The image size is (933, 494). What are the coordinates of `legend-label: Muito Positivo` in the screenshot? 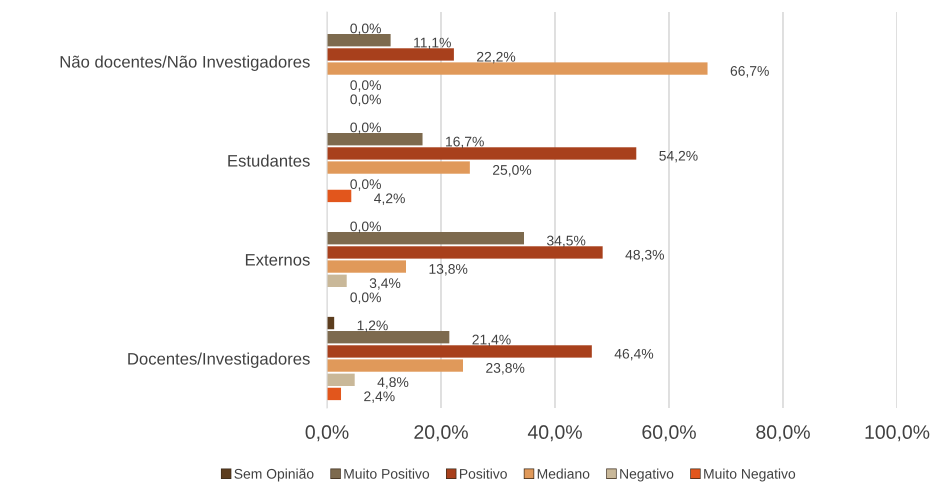 It's located at (387, 473).